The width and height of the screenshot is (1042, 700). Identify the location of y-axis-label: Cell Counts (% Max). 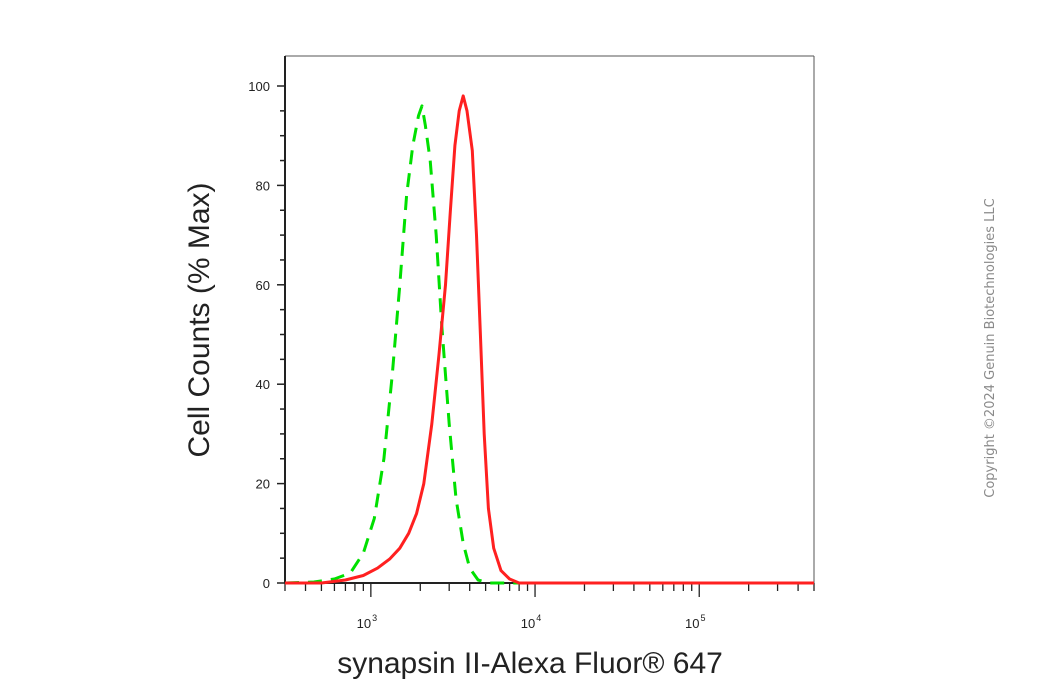
(199, 319).